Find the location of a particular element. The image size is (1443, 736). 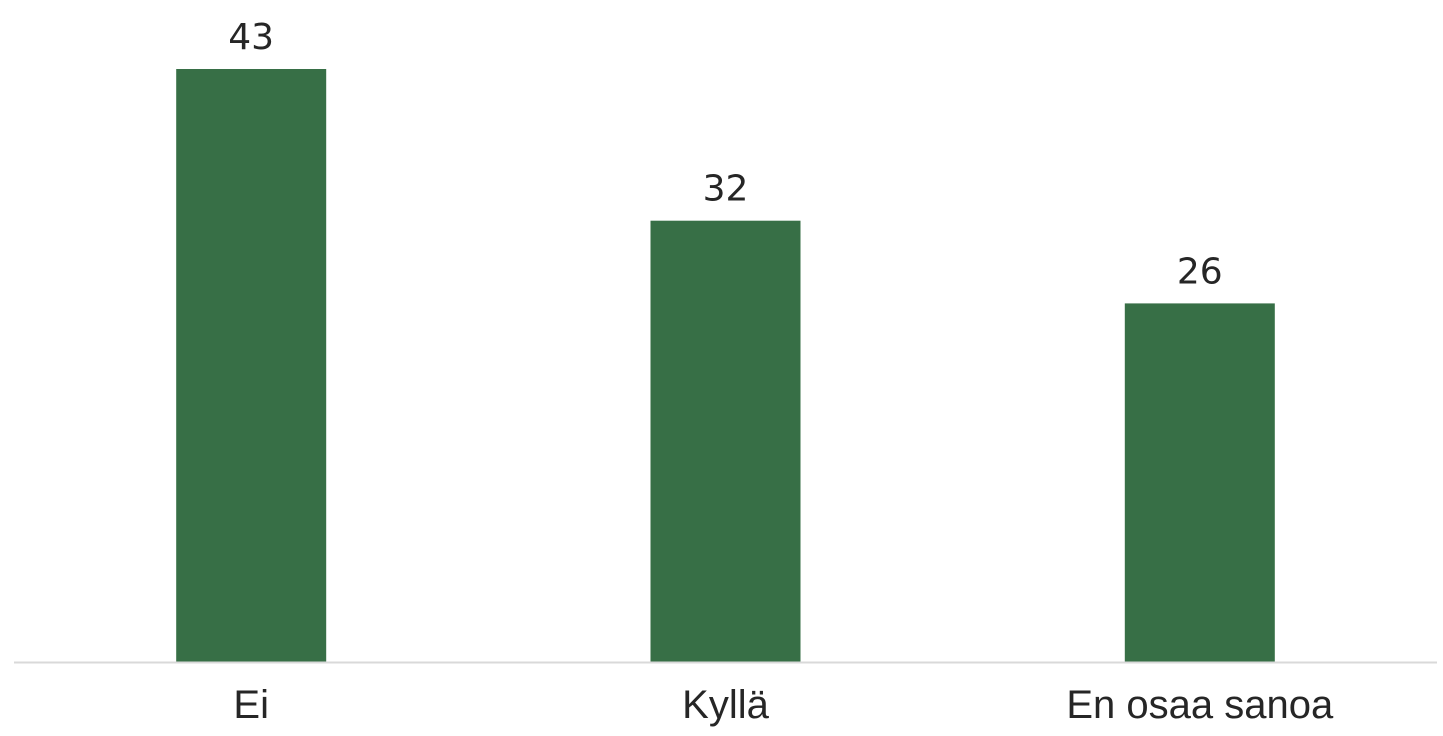

data-label-2: 26 is located at coordinates (1200, 271).